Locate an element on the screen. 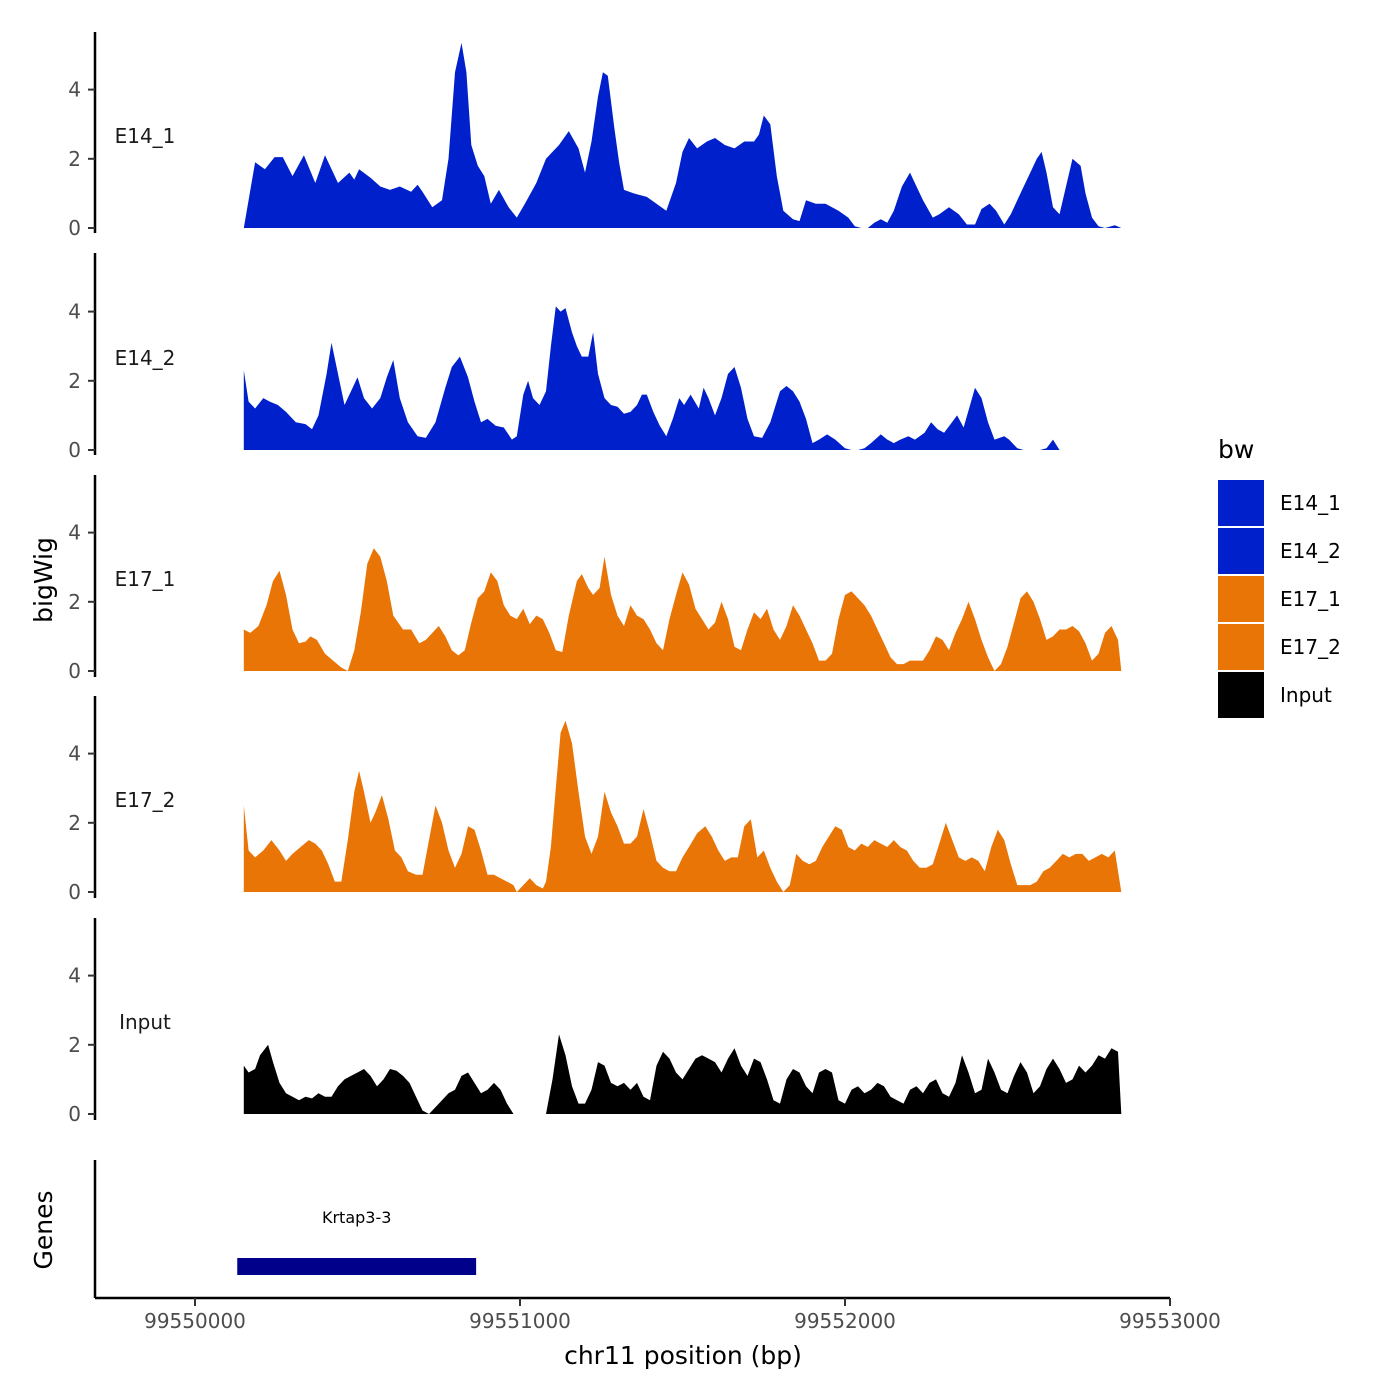  track-label: Input is located at coordinates (145, 1022).